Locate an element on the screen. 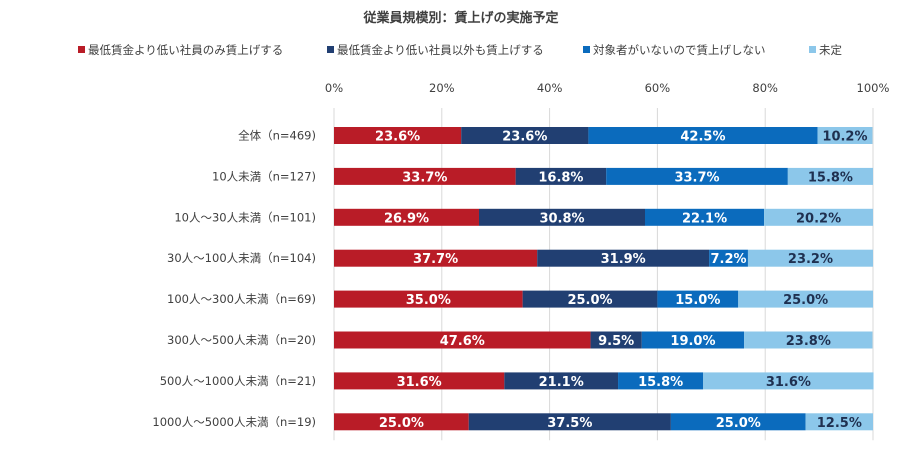  data-label: 37.7% is located at coordinates (435, 259).